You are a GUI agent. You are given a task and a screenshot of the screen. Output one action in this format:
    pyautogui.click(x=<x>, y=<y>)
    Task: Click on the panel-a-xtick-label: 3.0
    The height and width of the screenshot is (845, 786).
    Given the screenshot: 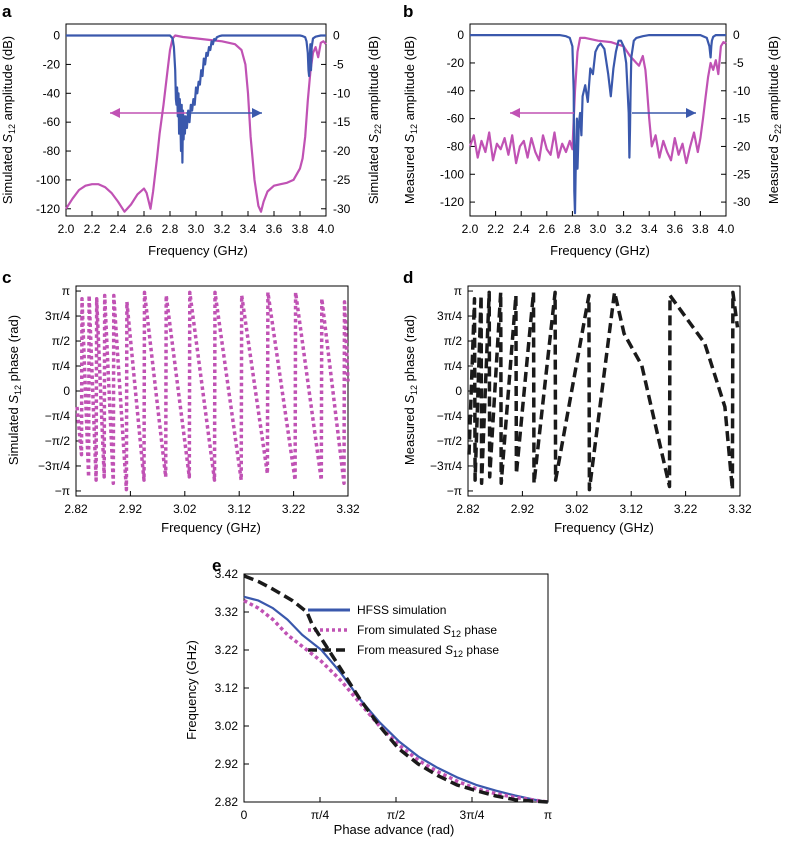 What is the action you would take?
    pyautogui.click(x=196, y=229)
    